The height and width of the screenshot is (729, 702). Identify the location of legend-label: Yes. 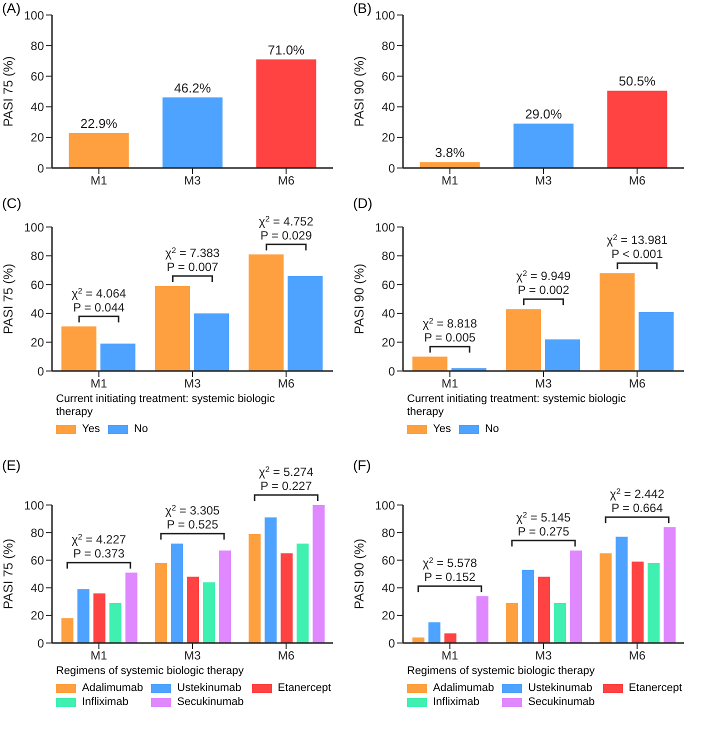
(90, 429).